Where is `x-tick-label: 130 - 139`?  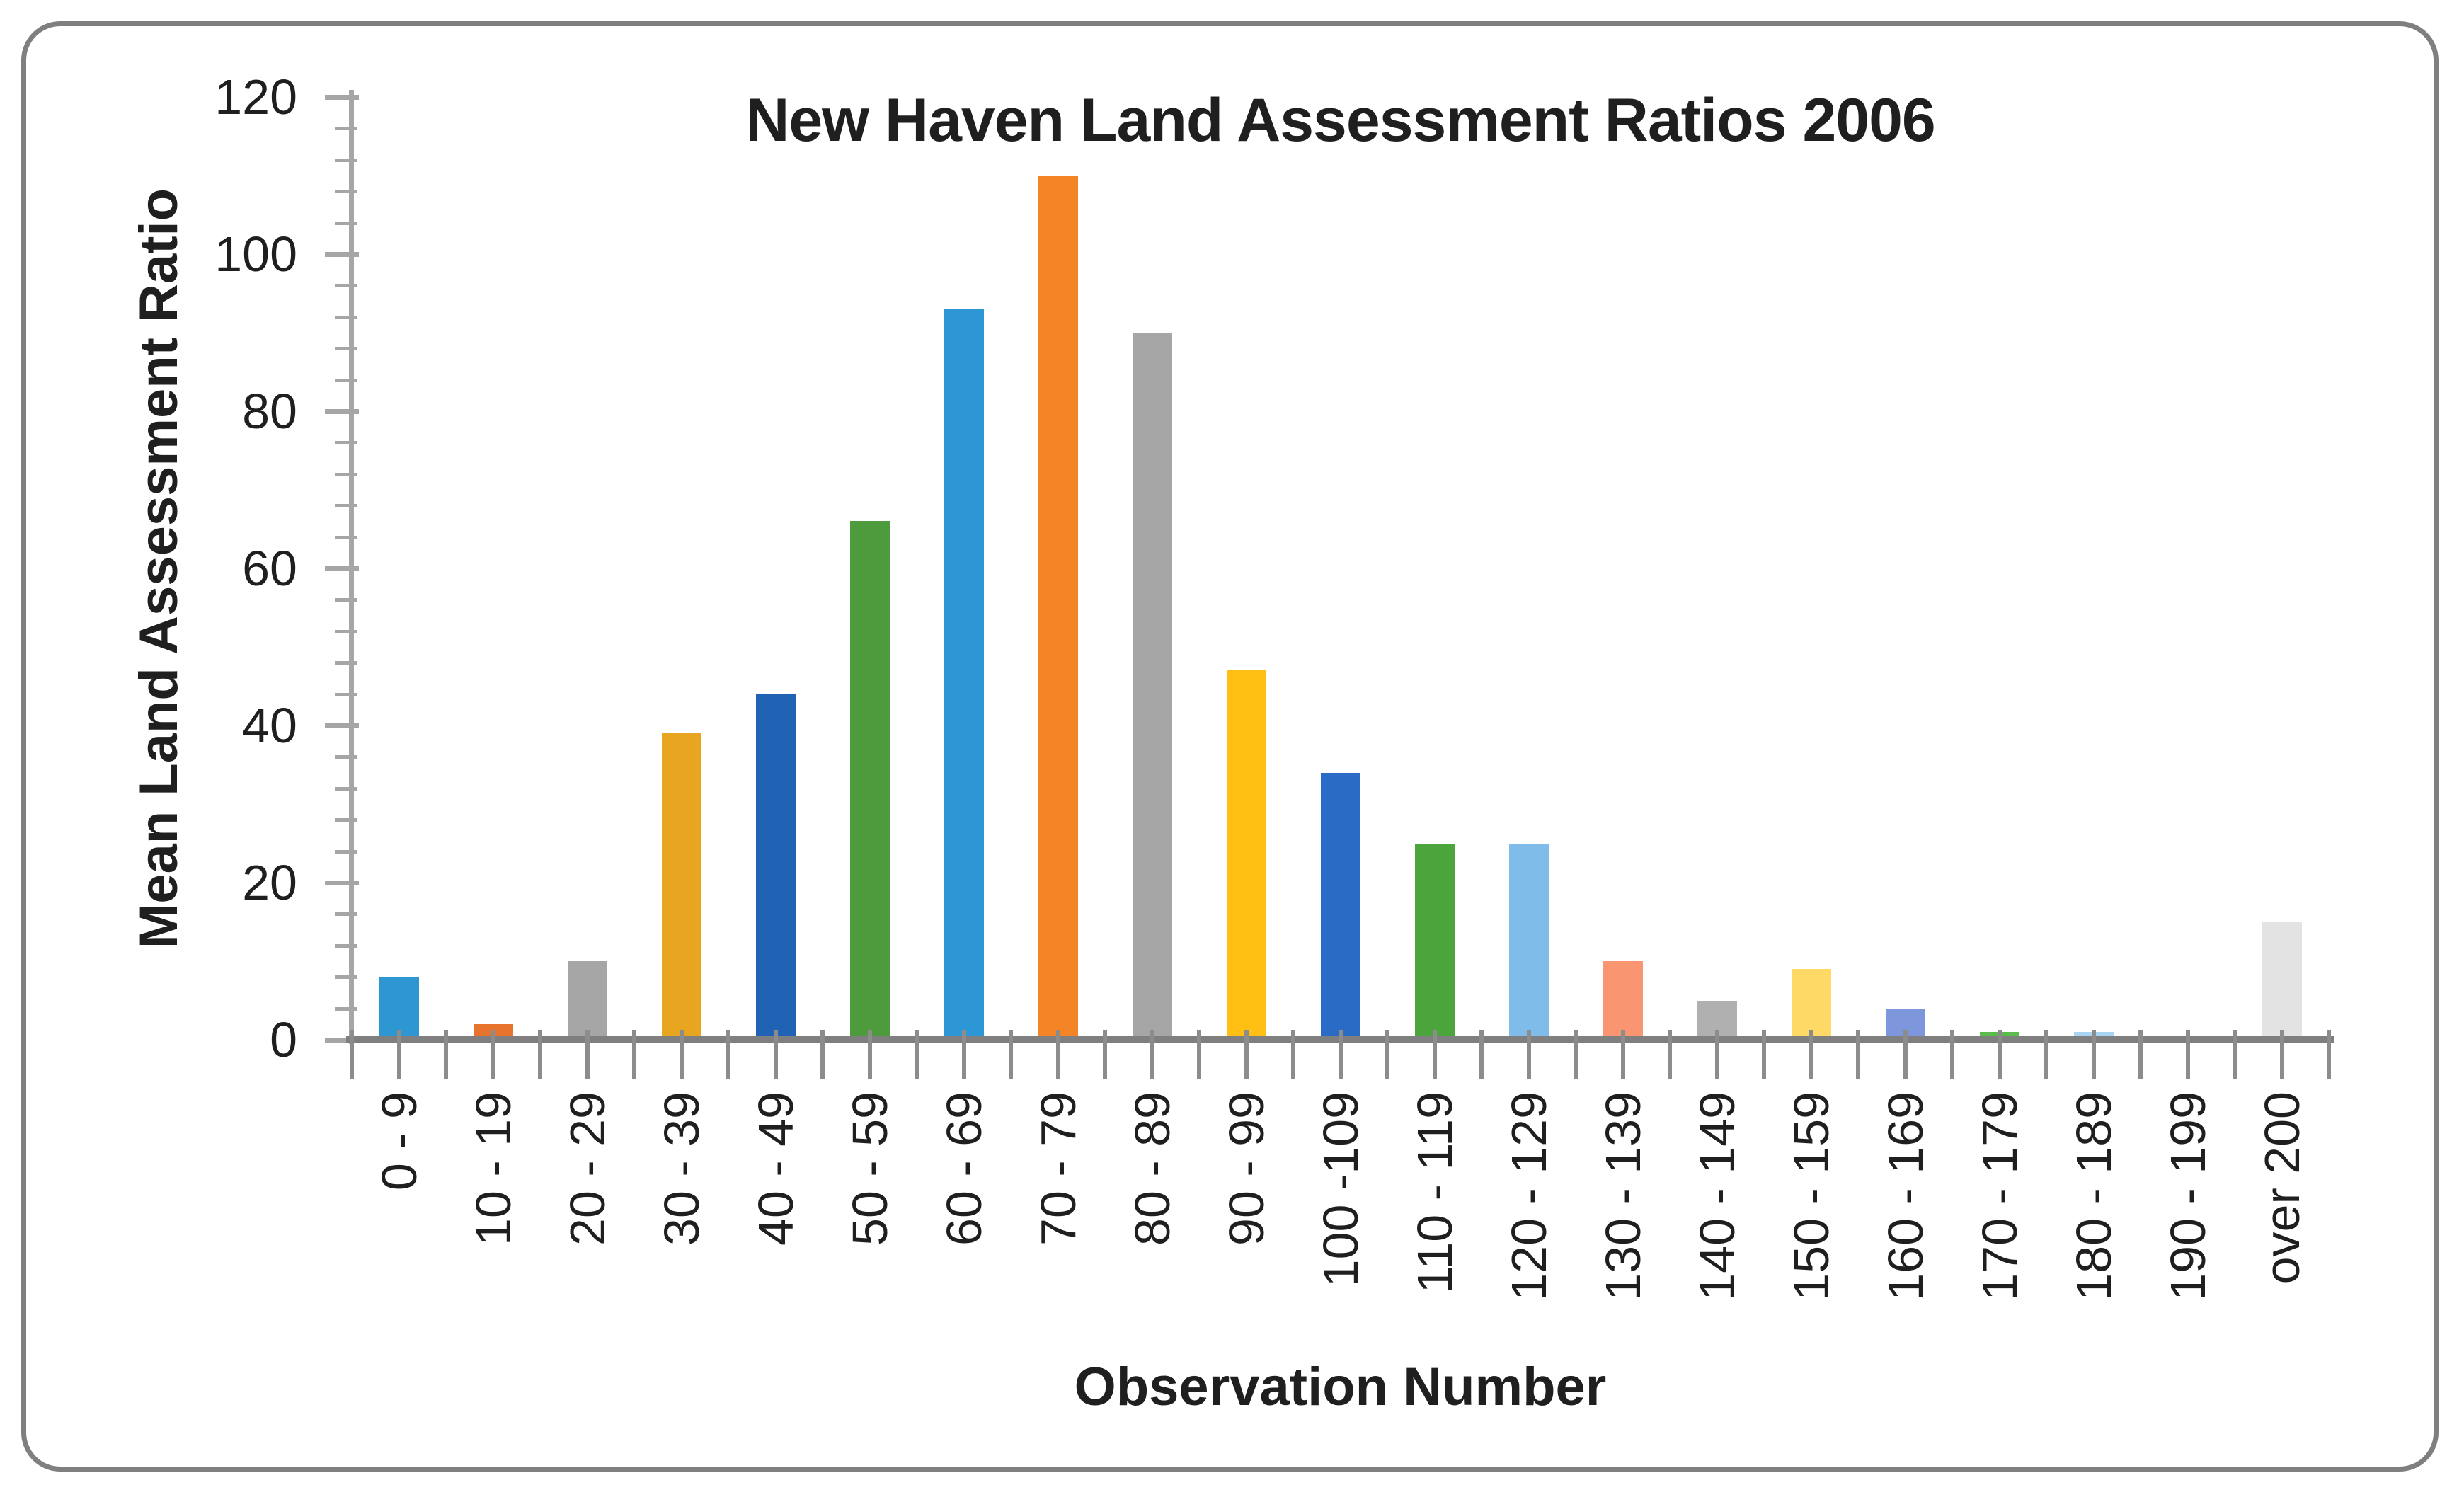 x-tick-label: 130 - 139 is located at coordinates (1623, 1196).